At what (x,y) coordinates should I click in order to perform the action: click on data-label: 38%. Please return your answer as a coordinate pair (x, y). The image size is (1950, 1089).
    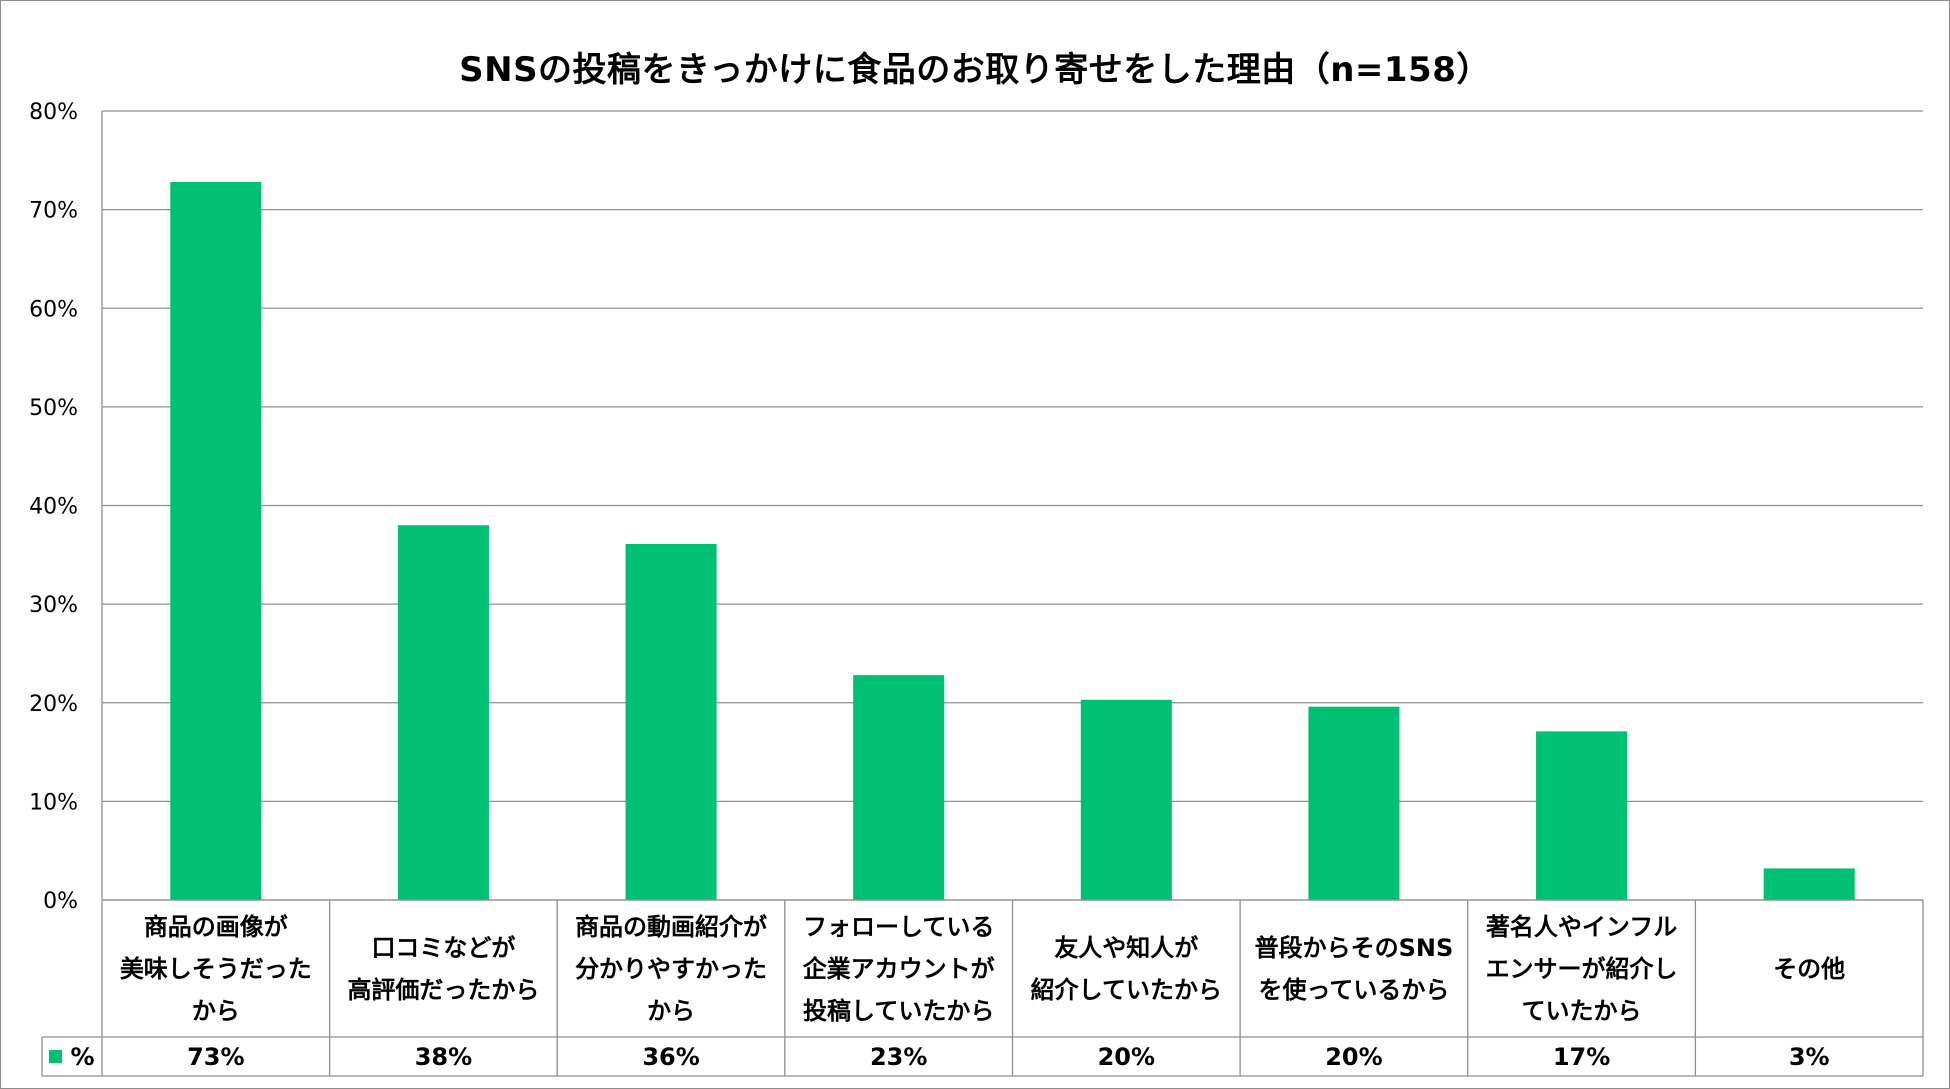
    Looking at the image, I should click on (443, 1056).